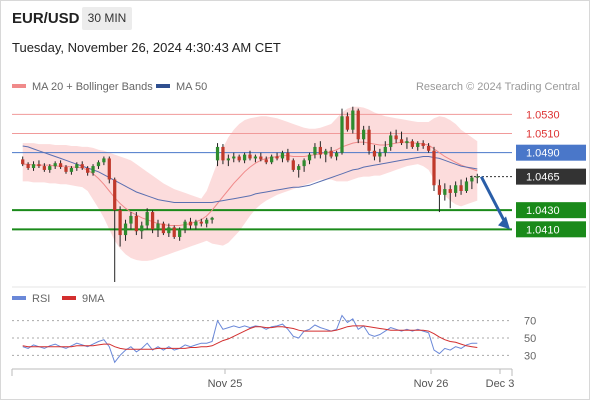 The height and width of the screenshot is (400, 590). Describe the element at coordinates (19, 298) in the screenshot. I see `rsi-swatch` at that location.